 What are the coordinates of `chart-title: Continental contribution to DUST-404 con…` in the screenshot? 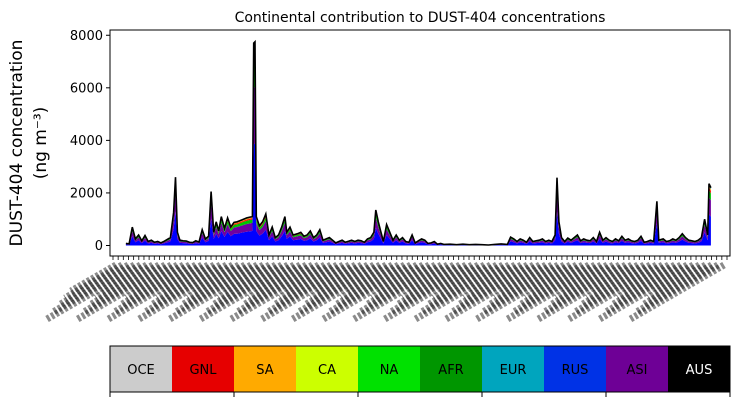 It's located at (420, 18).